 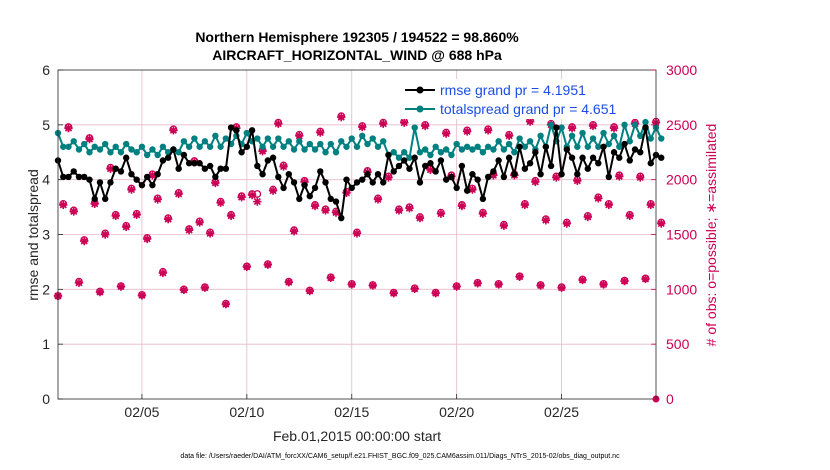 I want to click on x-axis-label: Feb.01,2015 00:00:00 start, so click(x=357, y=436).